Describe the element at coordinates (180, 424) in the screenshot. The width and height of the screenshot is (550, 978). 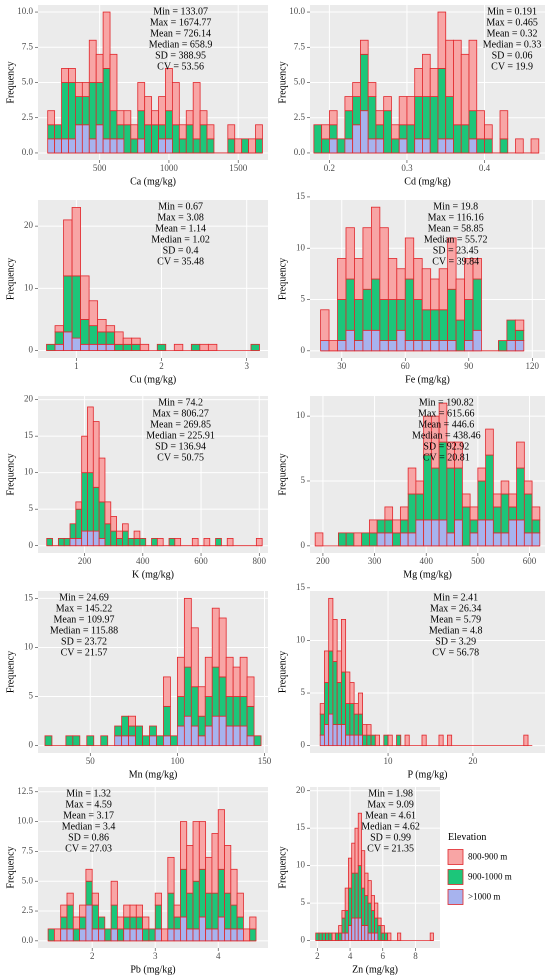
I see `stat-annotation: Mean = 269.85` at that location.